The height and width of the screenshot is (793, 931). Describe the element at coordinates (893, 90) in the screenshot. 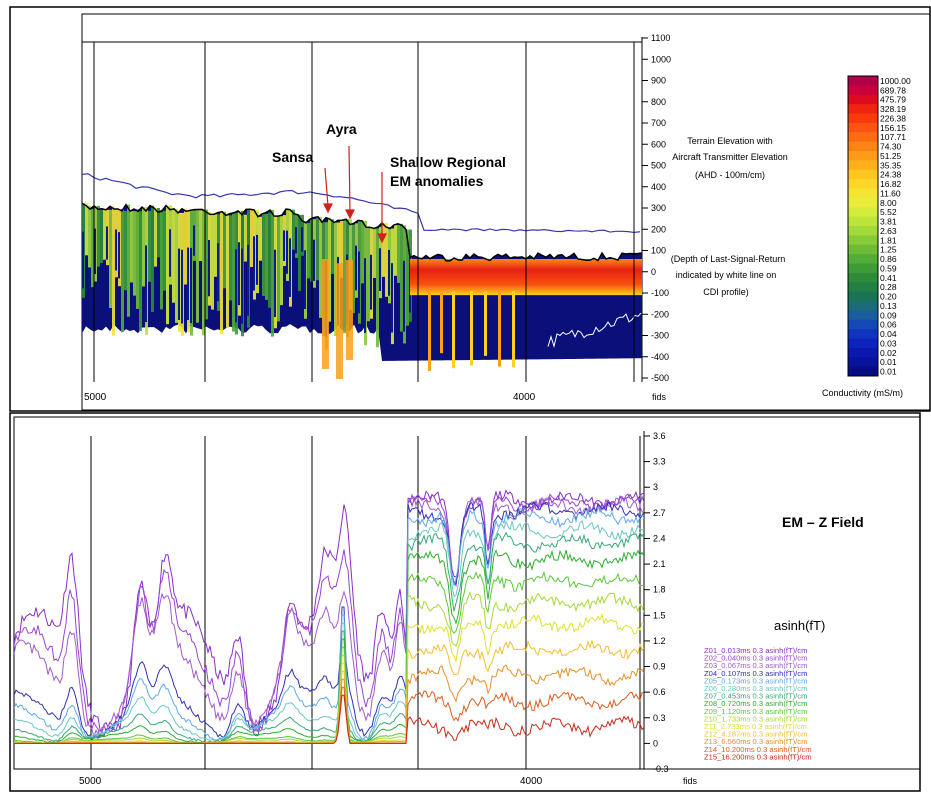

I see `colorbar-value: 689.78` at that location.